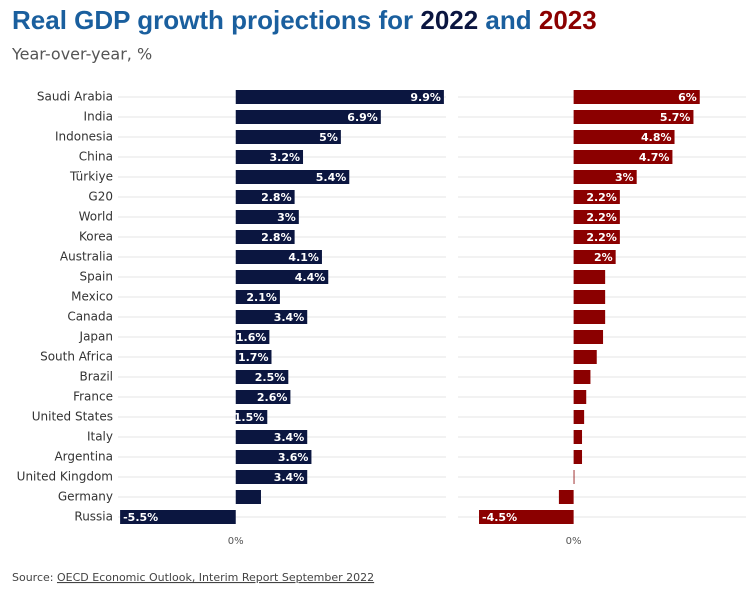 This screenshot has width=748, height=602. I want to click on category-label: Russia, so click(93, 517).